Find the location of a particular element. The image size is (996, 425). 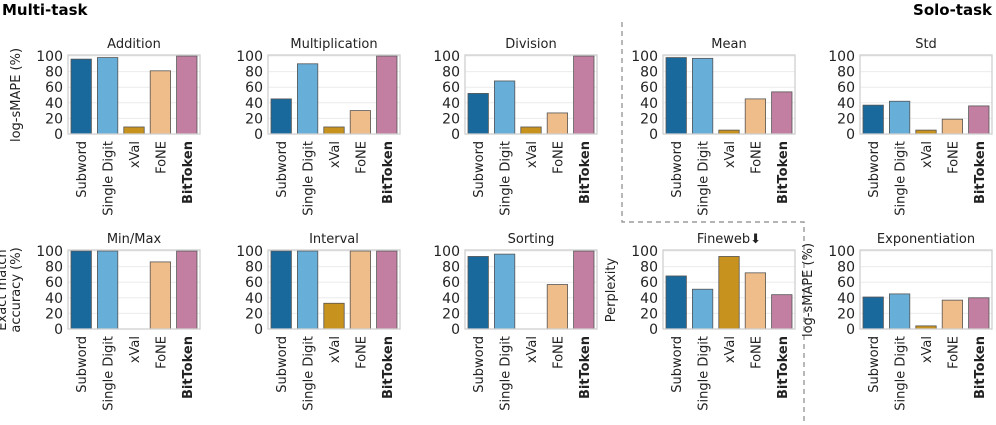

y-axis-label: Exact match is located at coordinates (5, 289).